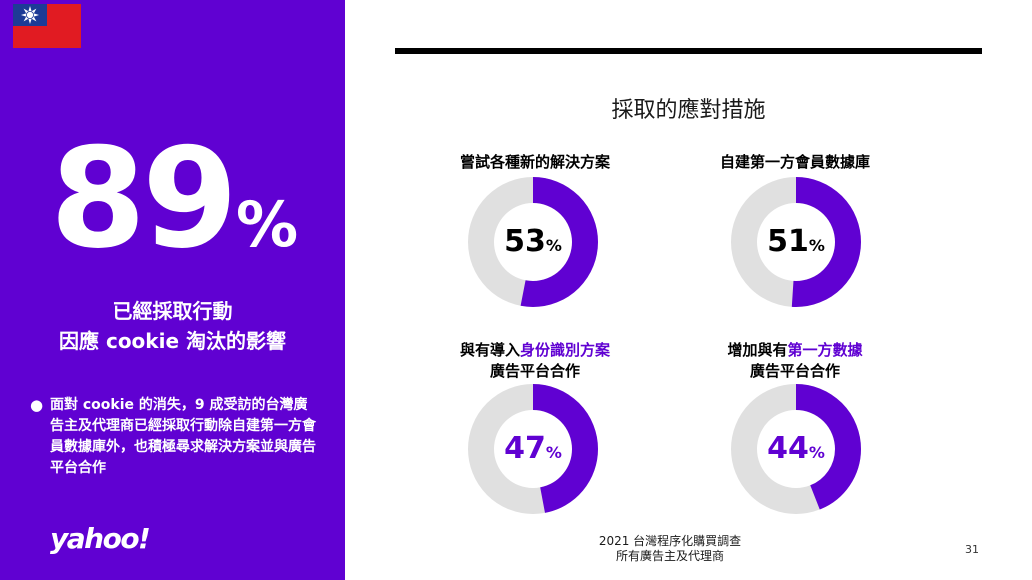 The height and width of the screenshot is (580, 1032). I want to click on metric-label-4-line-2: 廣告平台合作, so click(794, 371).